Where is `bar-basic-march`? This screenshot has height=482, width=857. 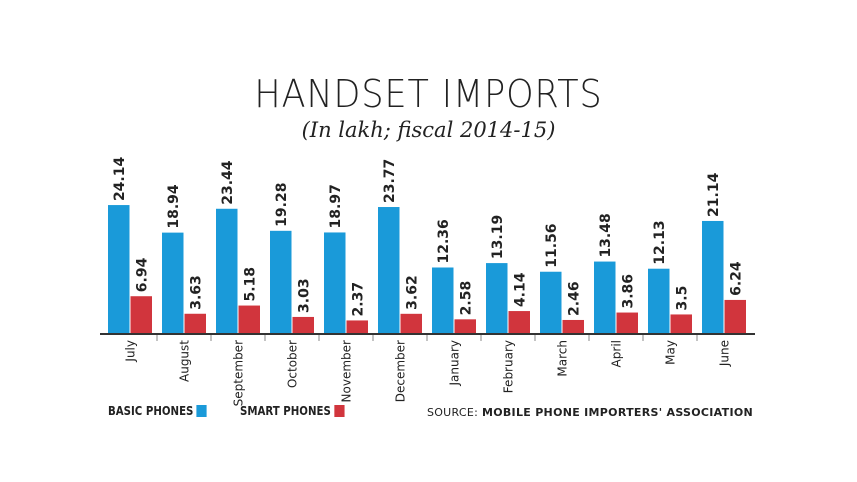 bar-basic-march is located at coordinates (551, 302).